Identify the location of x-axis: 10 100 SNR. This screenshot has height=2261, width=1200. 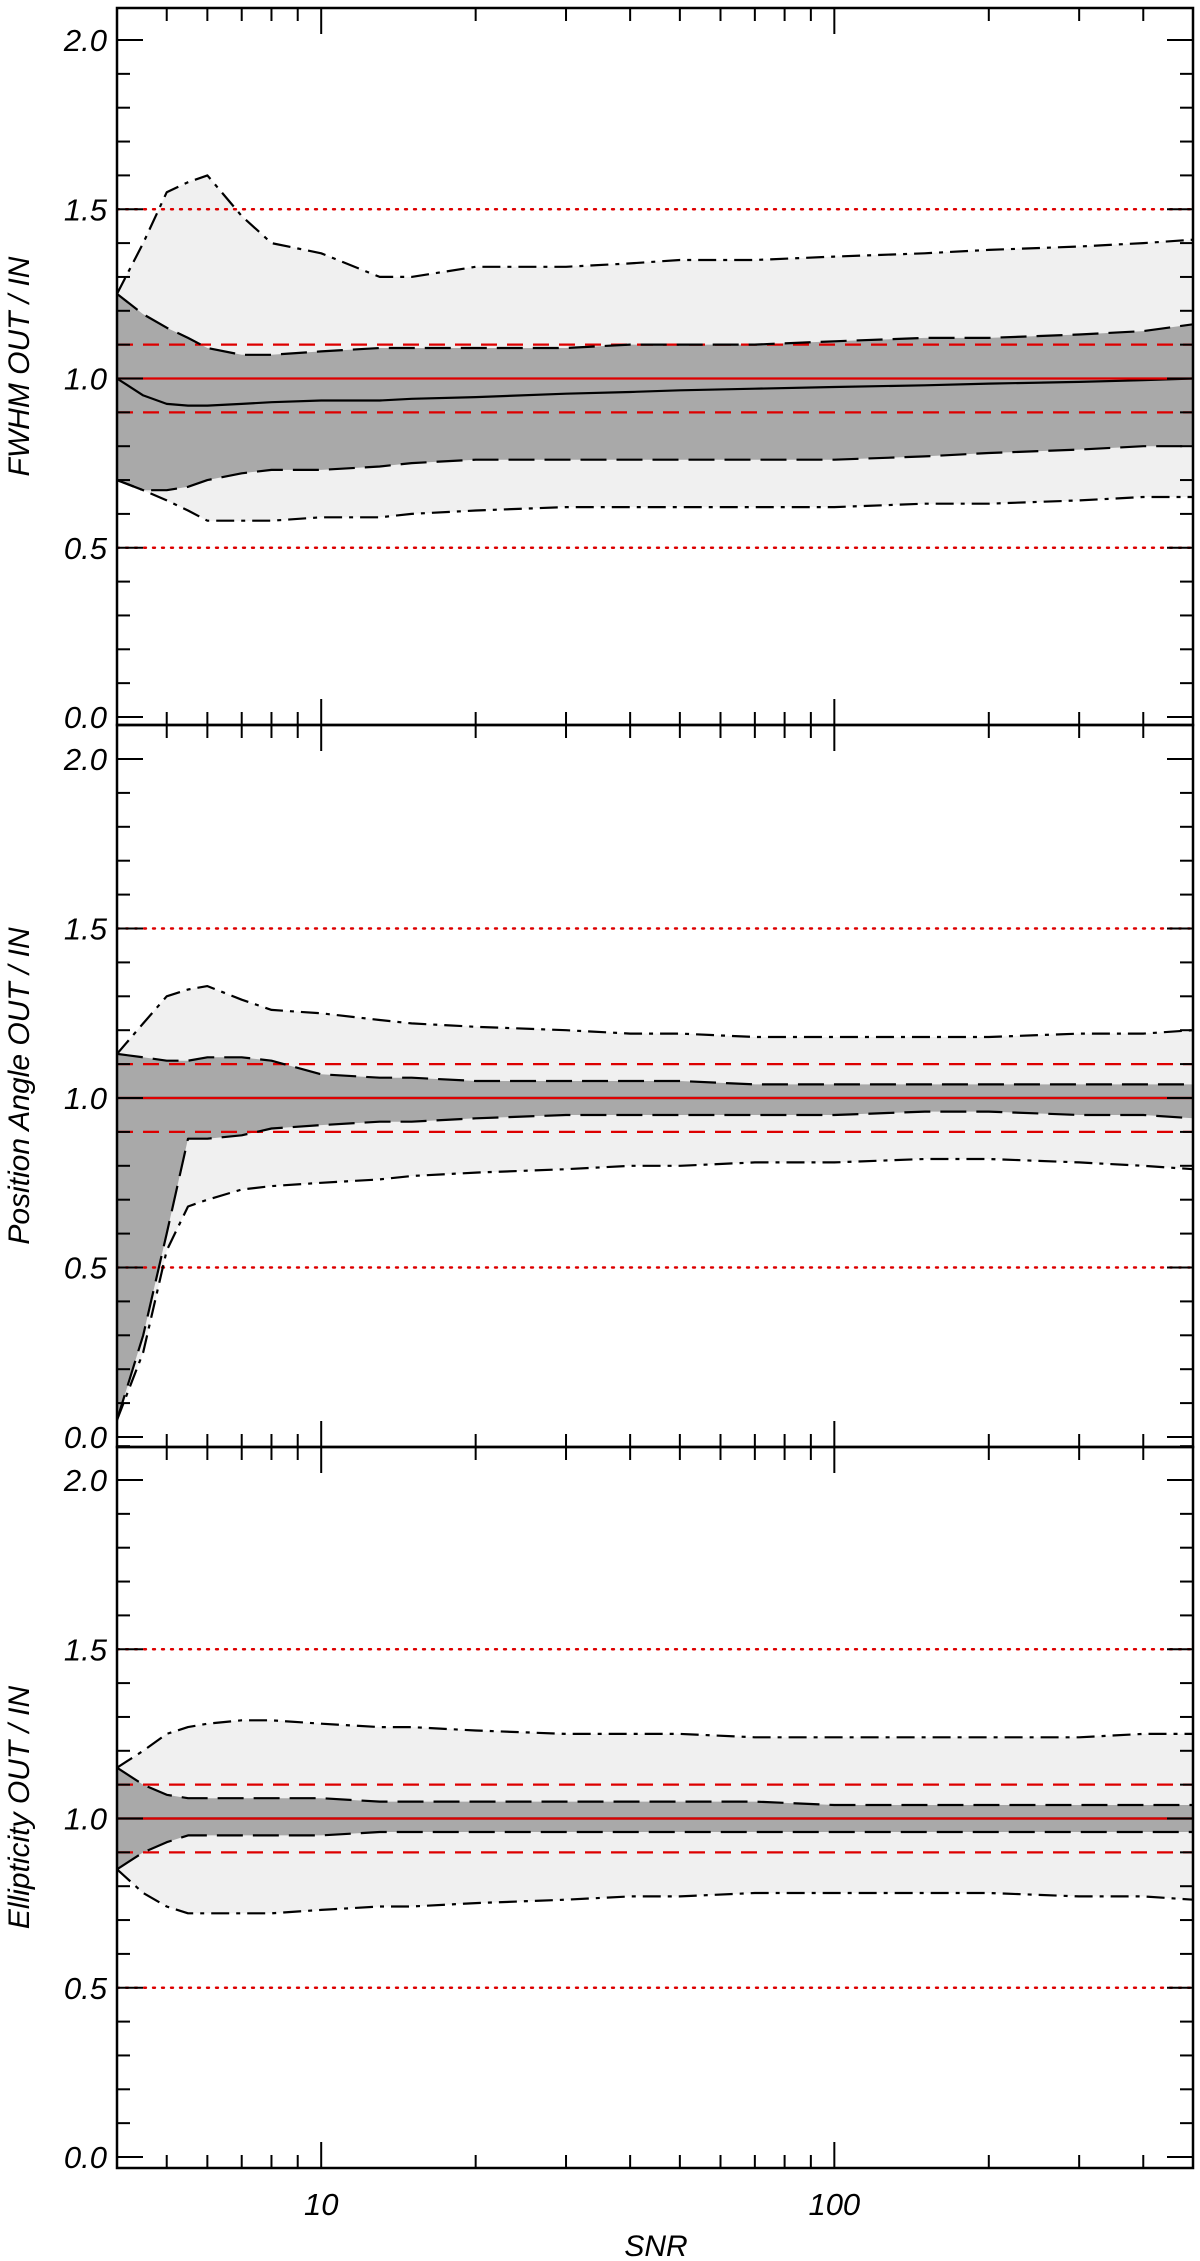
(582, 2224).